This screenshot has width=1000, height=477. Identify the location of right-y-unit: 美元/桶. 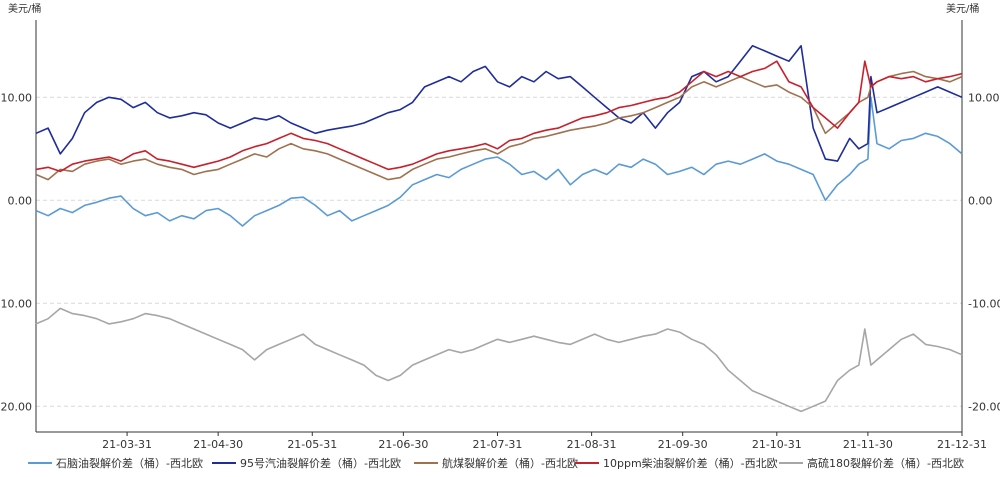
(962, 8).